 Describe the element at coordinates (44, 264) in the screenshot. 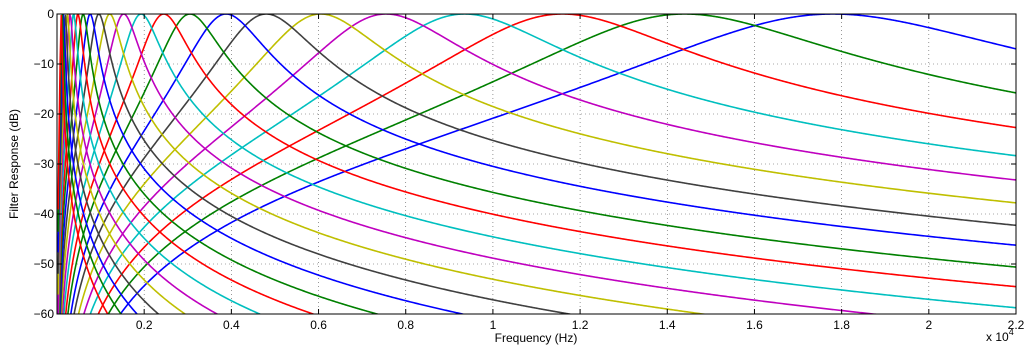

I see `y-tick-label: −50` at that location.